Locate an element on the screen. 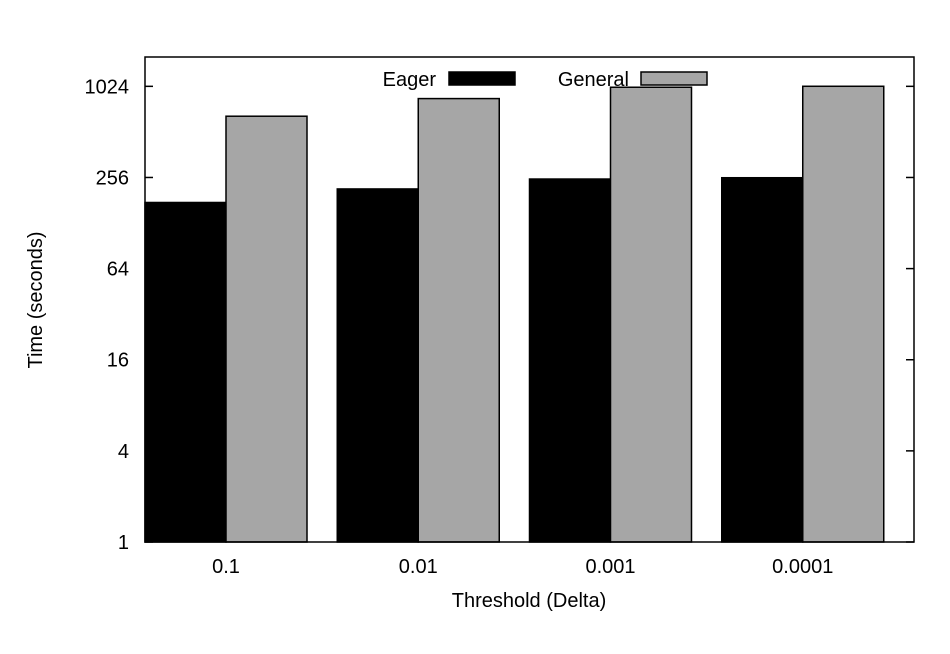  legend-swatch-eager is located at coordinates (482, 78).